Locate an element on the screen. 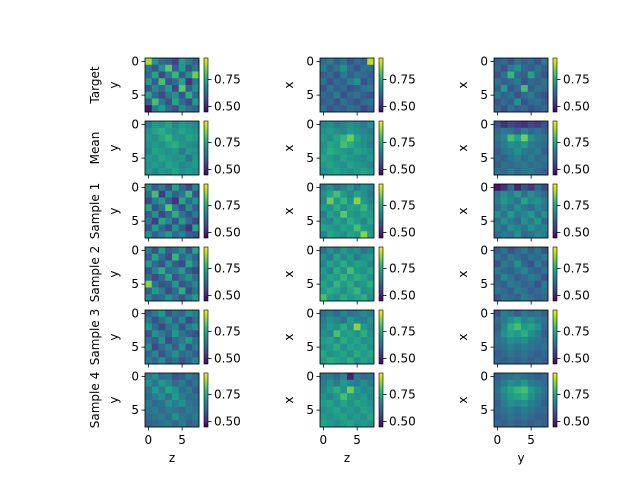  colorbar-tick-label: 0.75 is located at coordinates (576, 80).